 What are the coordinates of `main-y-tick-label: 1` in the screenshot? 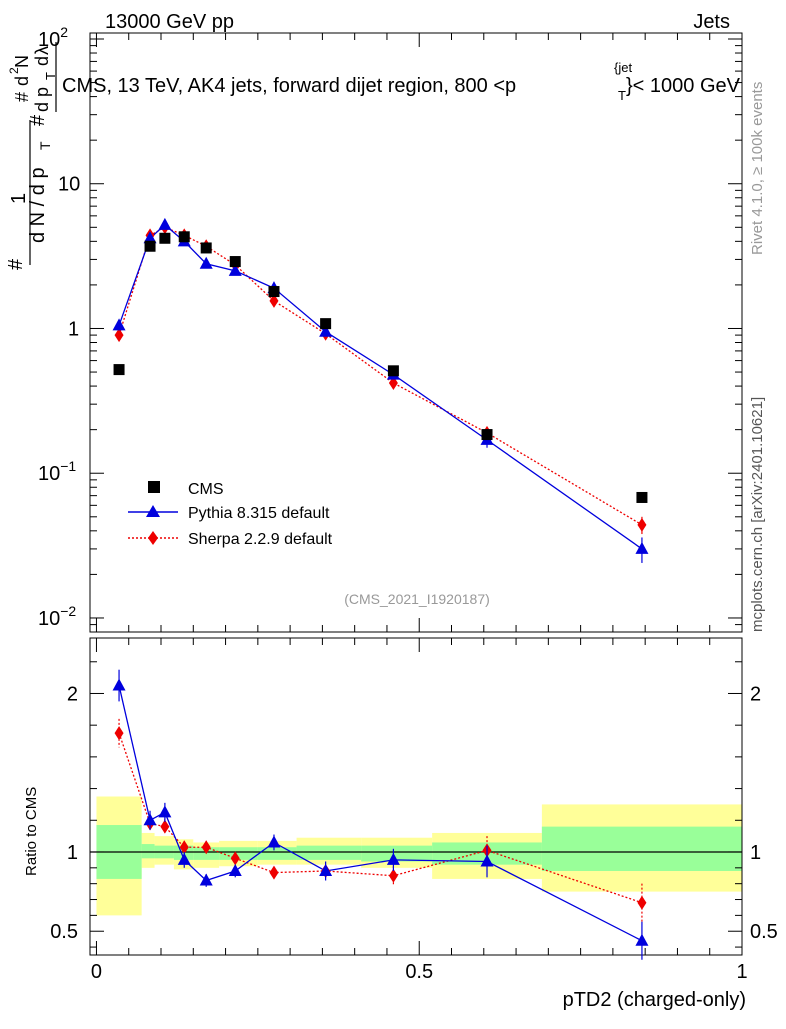 It's located at (73, 329).